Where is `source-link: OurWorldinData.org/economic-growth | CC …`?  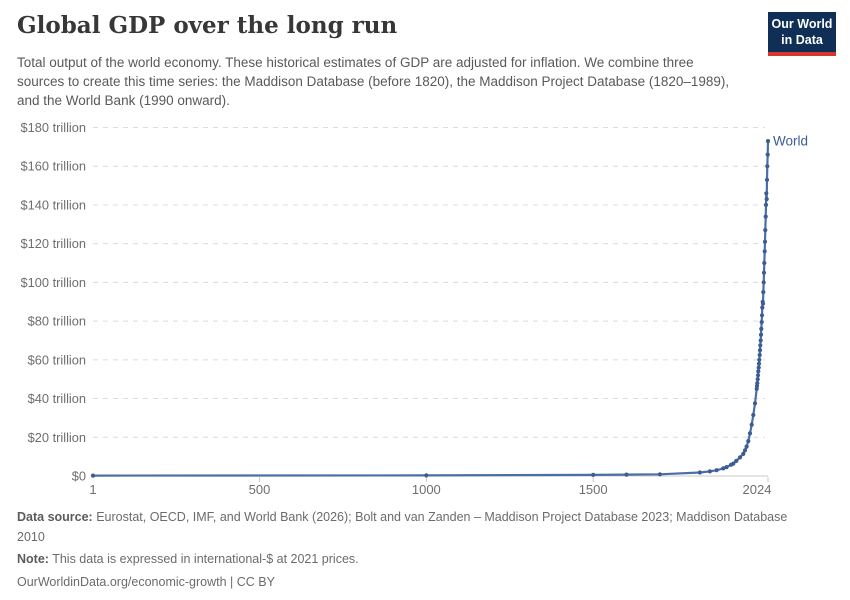 source-link: OurWorldinData.org/economic-growth | CC … is located at coordinates (146, 581).